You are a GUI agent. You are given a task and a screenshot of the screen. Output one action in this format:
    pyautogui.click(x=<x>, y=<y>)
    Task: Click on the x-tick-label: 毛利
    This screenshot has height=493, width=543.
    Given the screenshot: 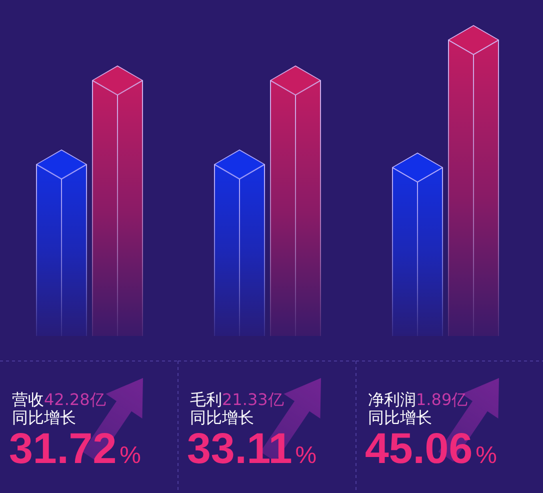 What is the action you would take?
    pyautogui.click(x=206, y=399)
    